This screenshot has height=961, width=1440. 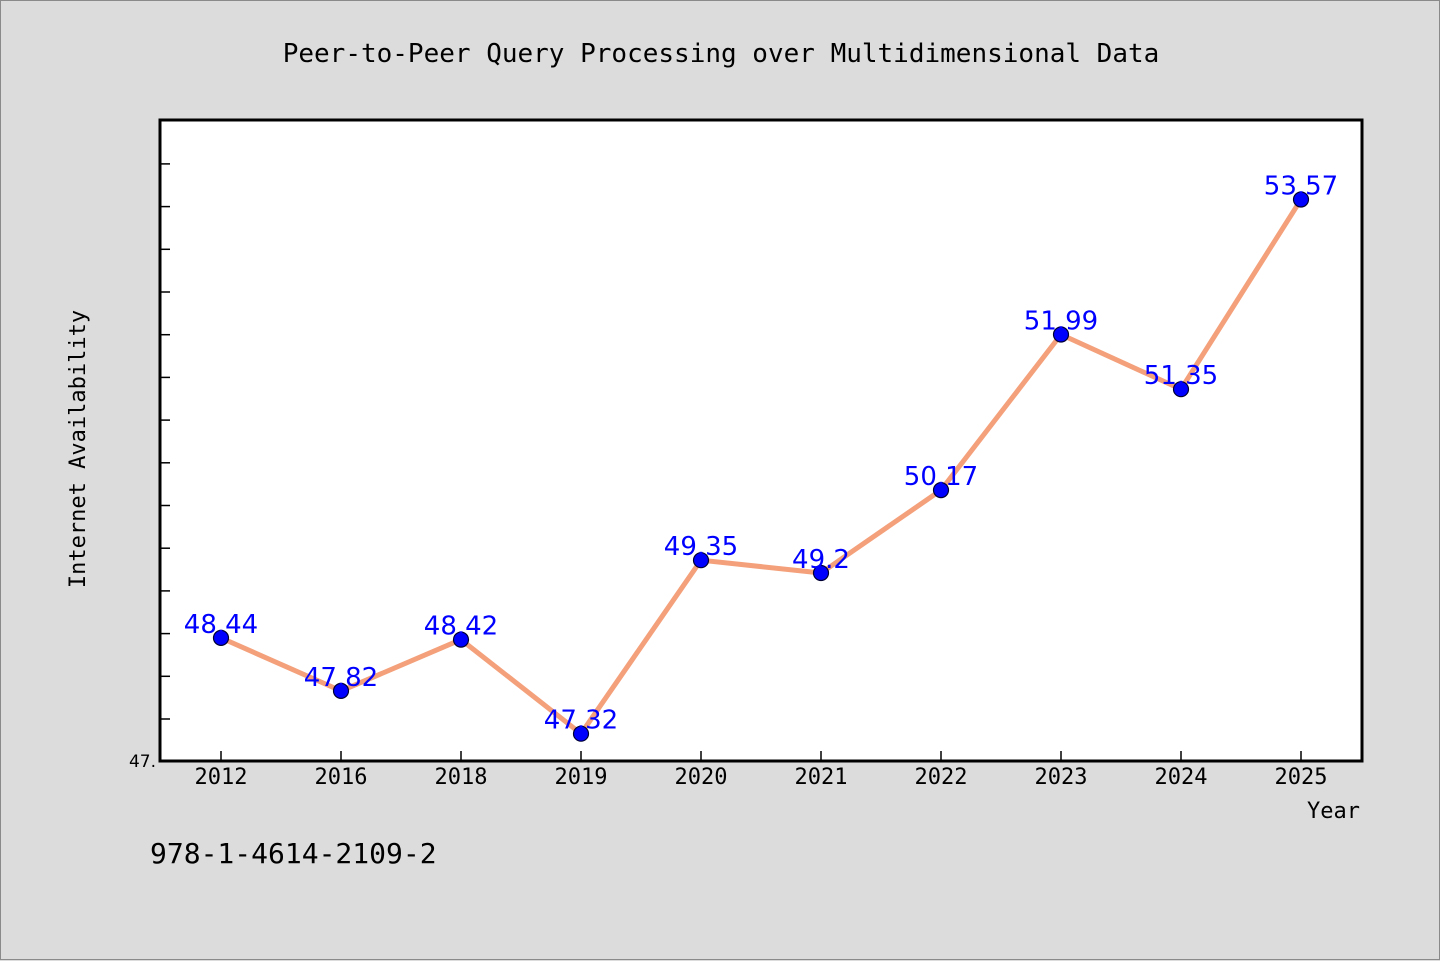 I want to click on data-label: 47.82, so click(x=341, y=678).